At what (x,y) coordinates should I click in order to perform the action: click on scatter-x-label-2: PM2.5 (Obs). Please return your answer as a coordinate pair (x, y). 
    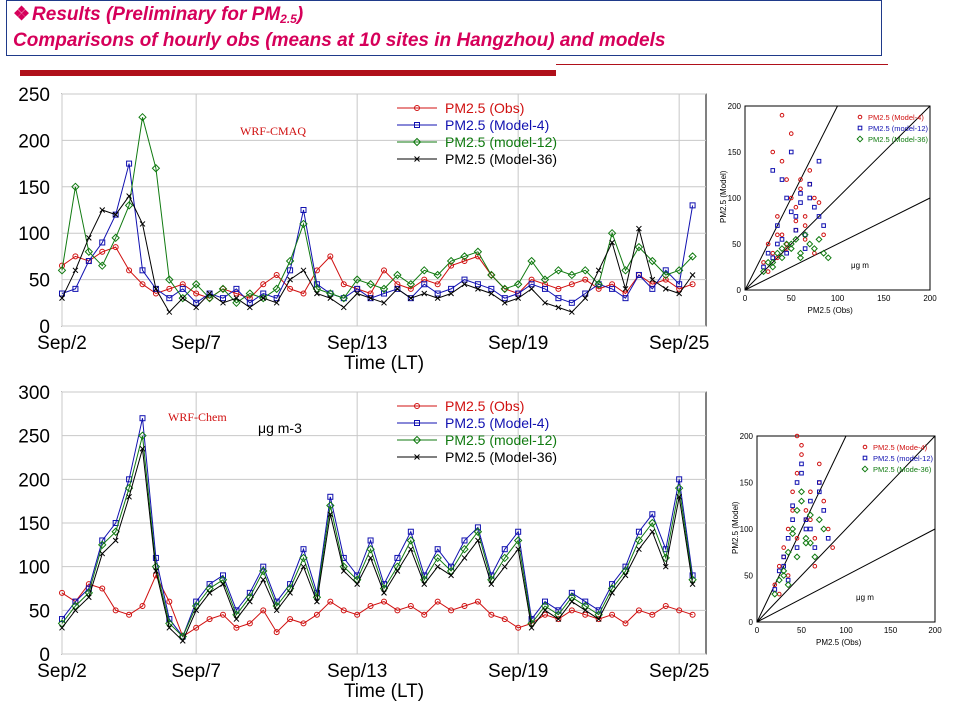
    Looking at the image, I should click on (831, 310).